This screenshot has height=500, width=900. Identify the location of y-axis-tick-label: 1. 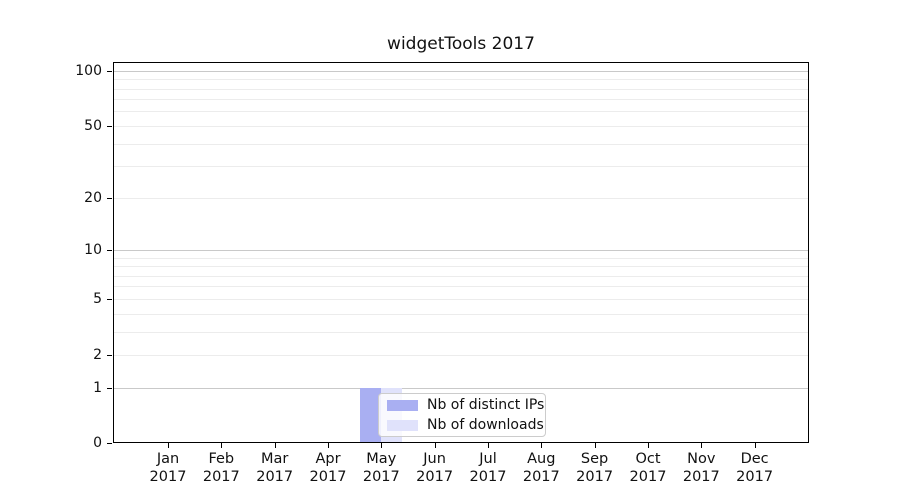
(97, 387).